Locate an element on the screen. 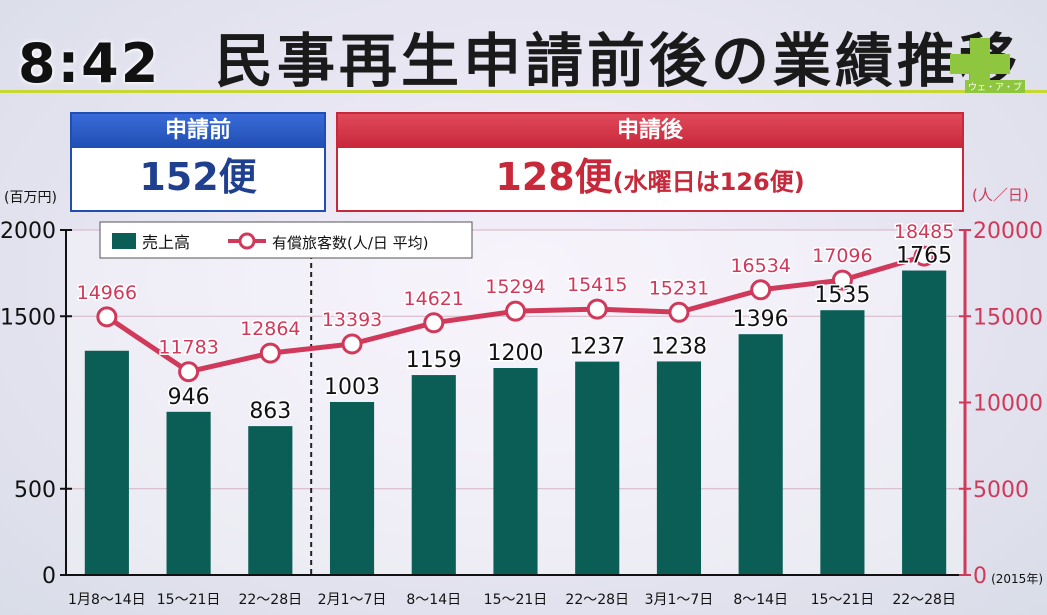 The height and width of the screenshot is (615, 1047). category-label: 3月1～7日 is located at coordinates (679, 600).